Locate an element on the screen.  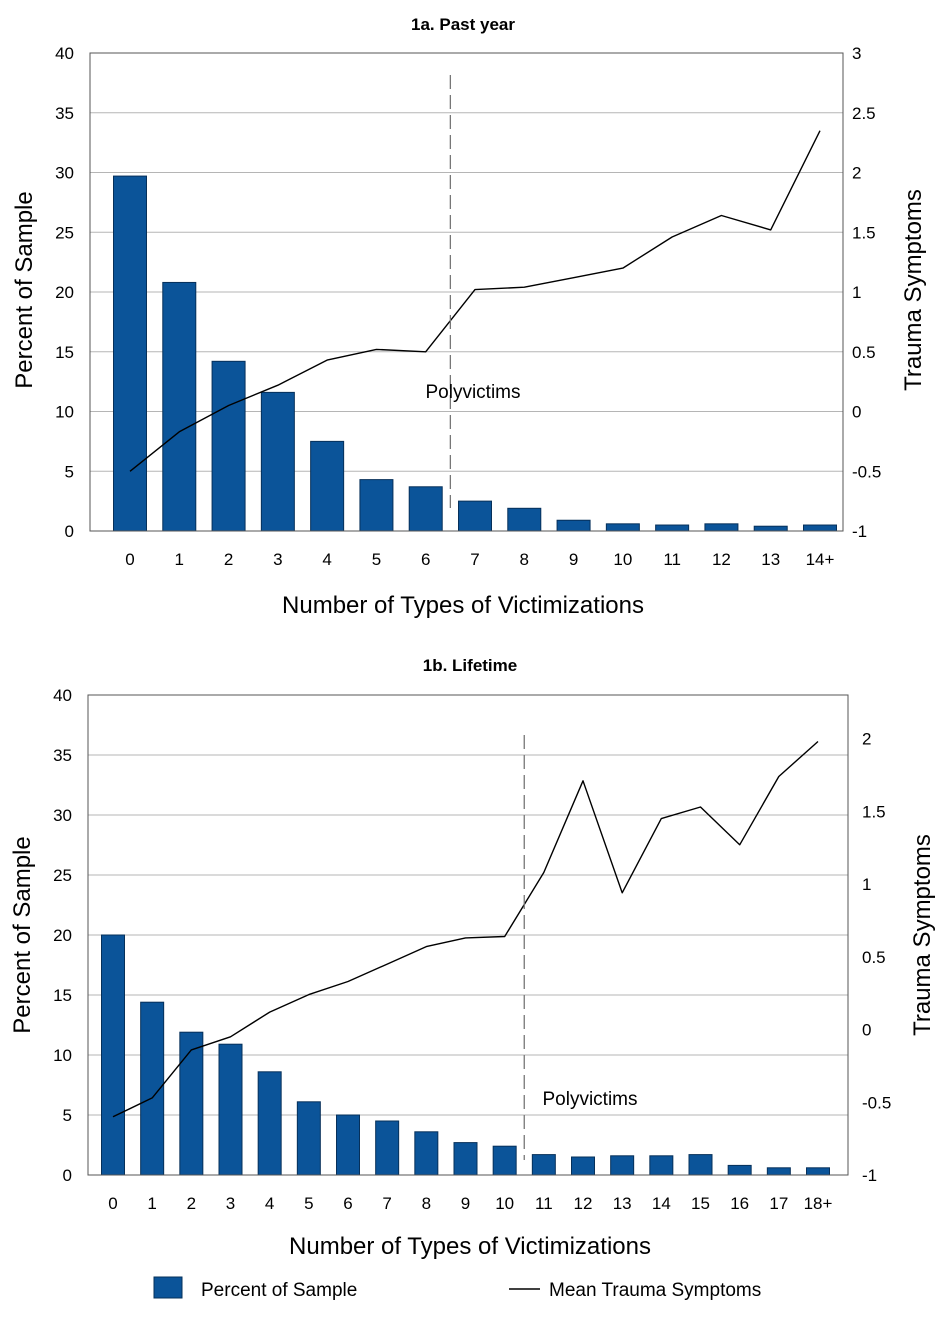
legend-line-label: Mean Trauma Symptoms is located at coordinates (655, 1290).